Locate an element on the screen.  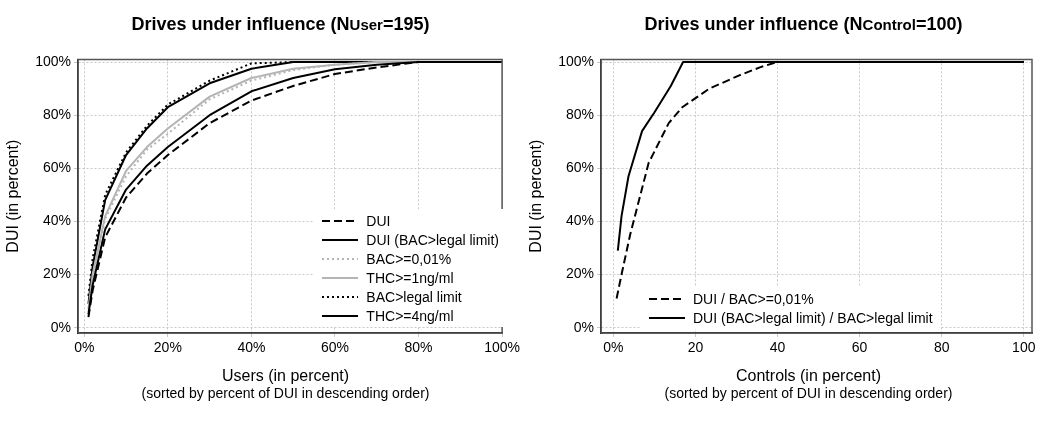
x-tick-label: 100 is located at coordinates (1024, 347).